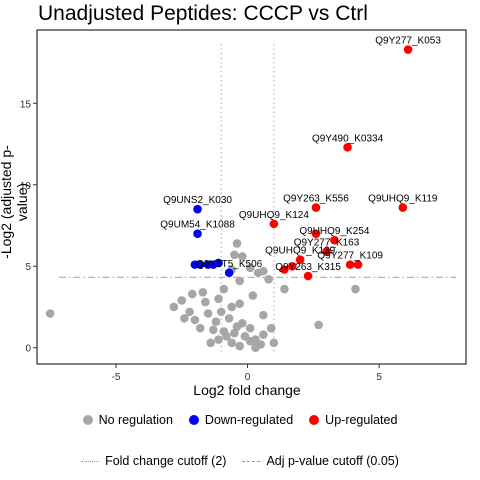 The height and width of the screenshot is (480, 480). I want to click on point-label: Q9UHQ9_K119, so click(403, 199).